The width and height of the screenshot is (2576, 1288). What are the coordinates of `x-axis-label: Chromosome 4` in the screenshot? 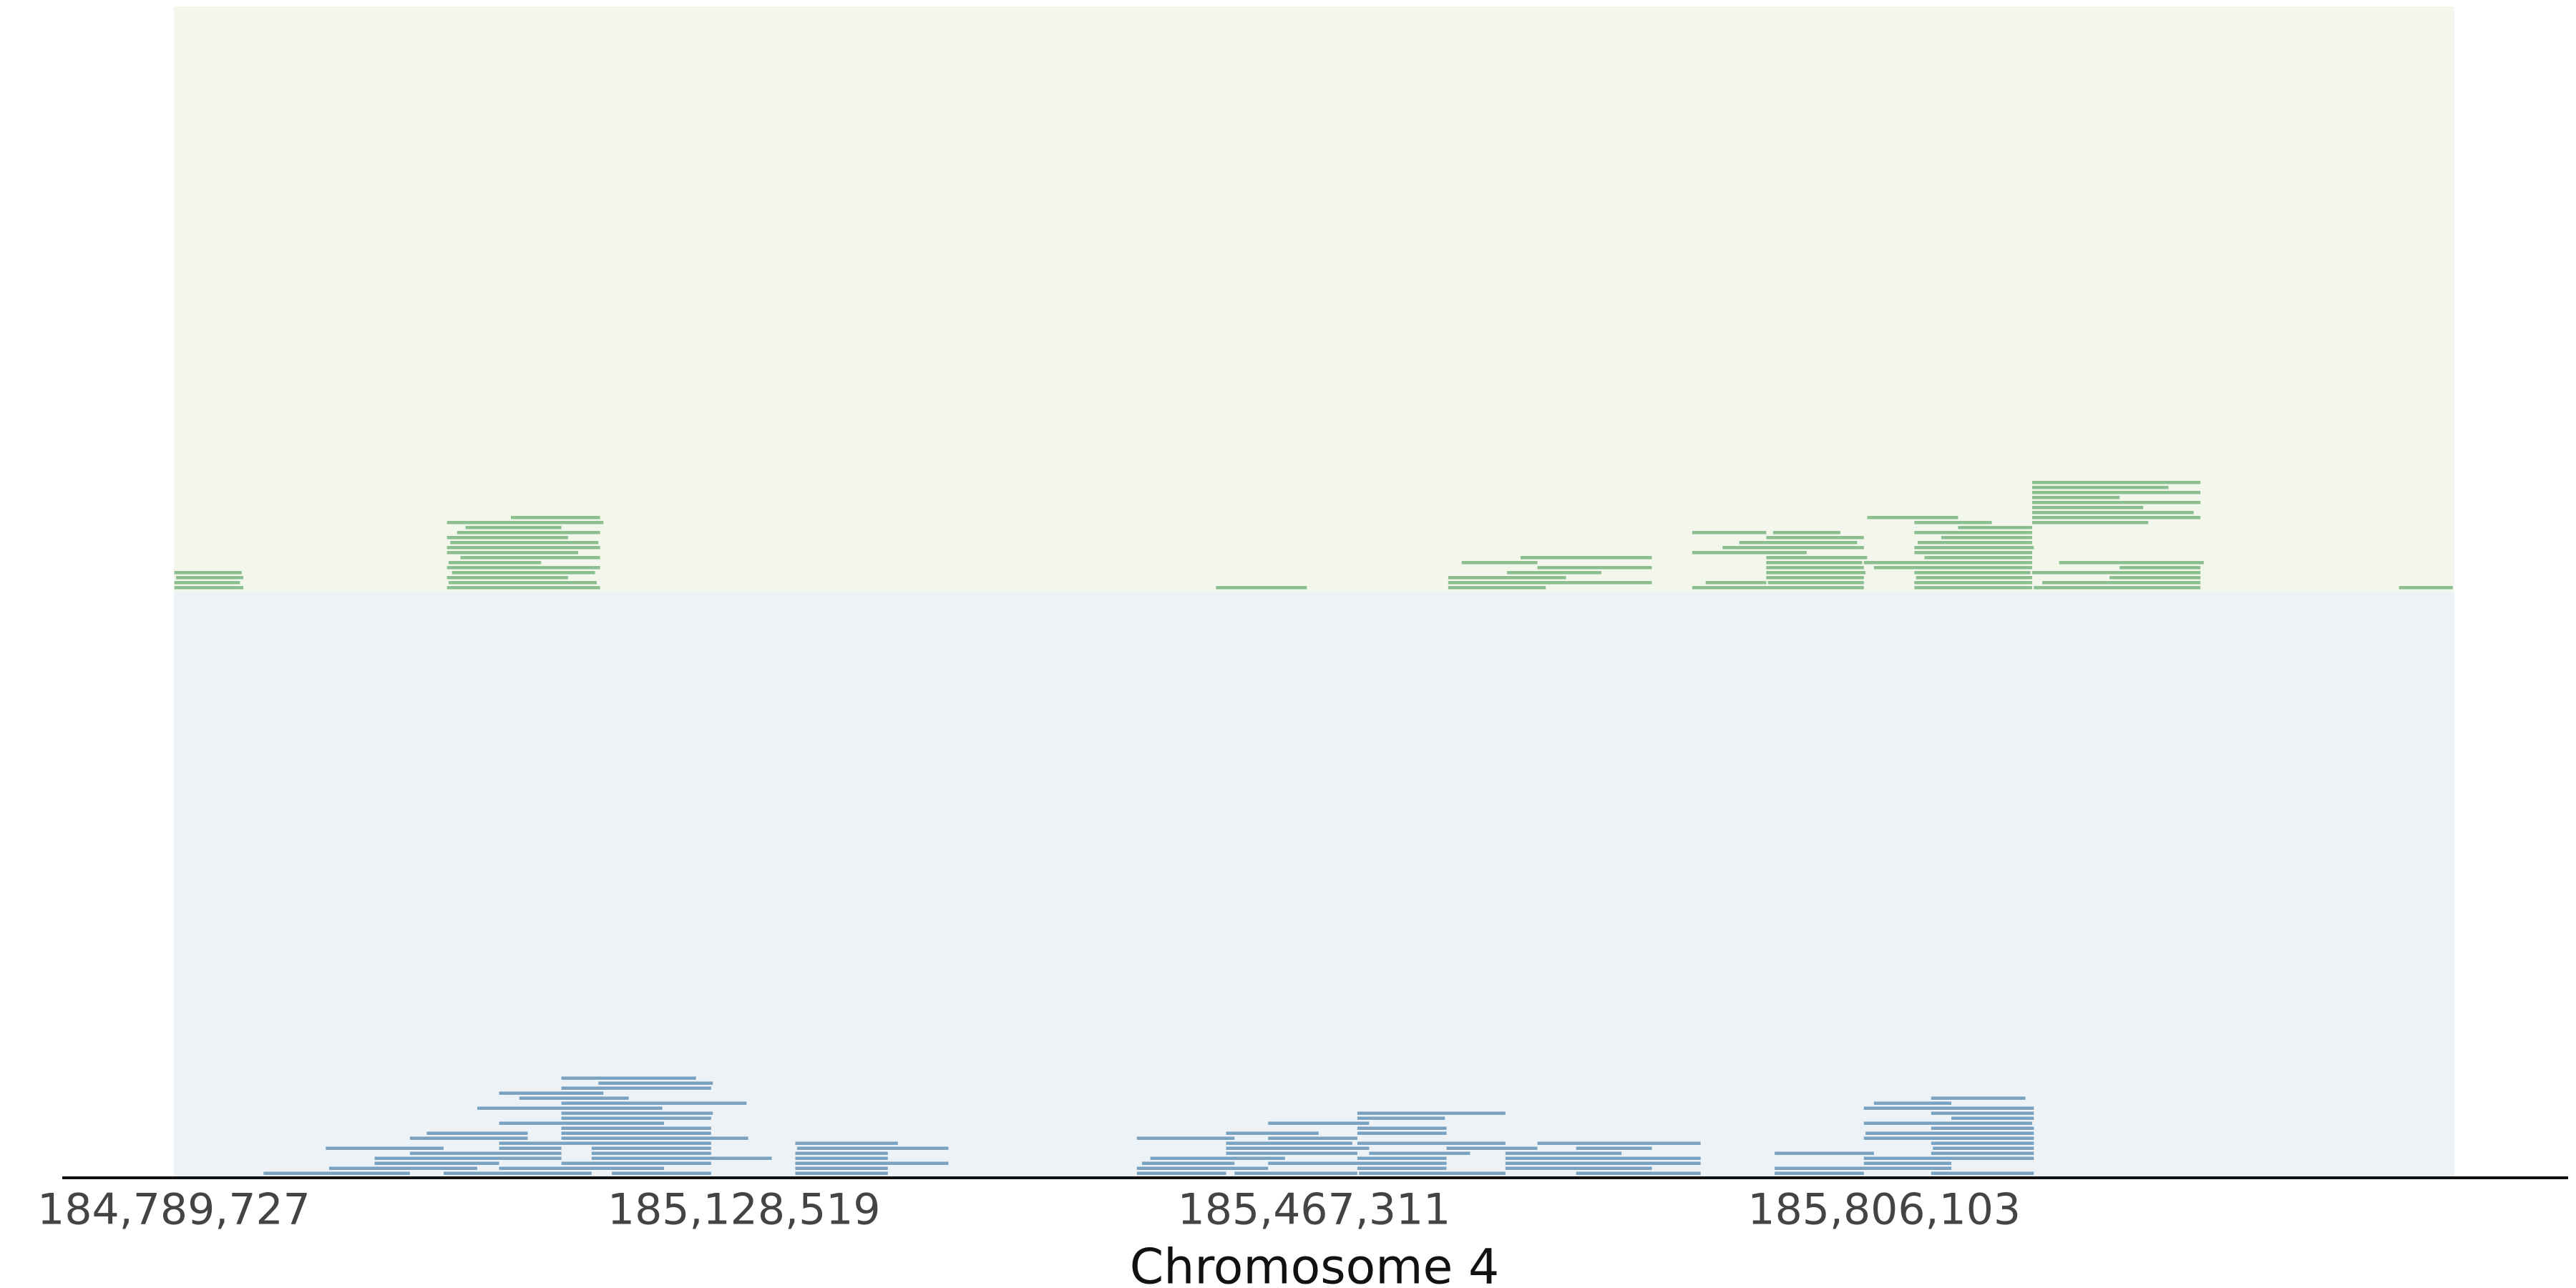 It's located at (1314, 1263).